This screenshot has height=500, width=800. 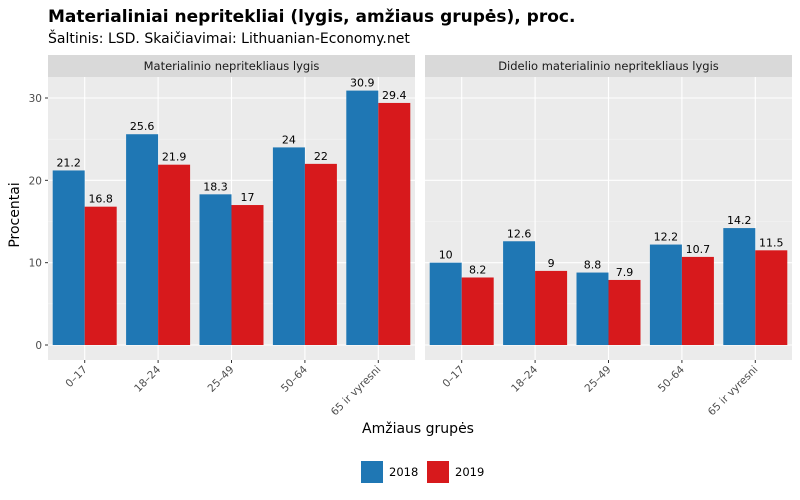 What do you see at coordinates (593, 265) in the screenshot?
I see `data-label: 8.8` at bounding box center [593, 265].